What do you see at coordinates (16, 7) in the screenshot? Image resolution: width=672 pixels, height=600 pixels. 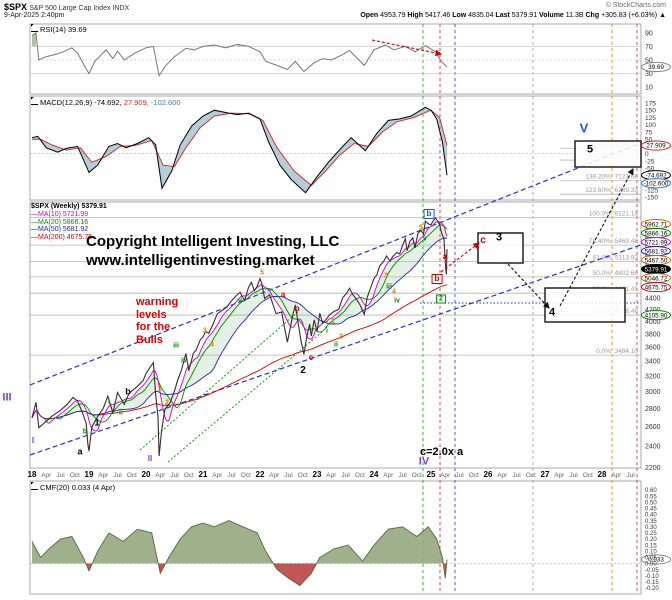 I see `ticker-symbol: $SPX` at bounding box center [16, 7].